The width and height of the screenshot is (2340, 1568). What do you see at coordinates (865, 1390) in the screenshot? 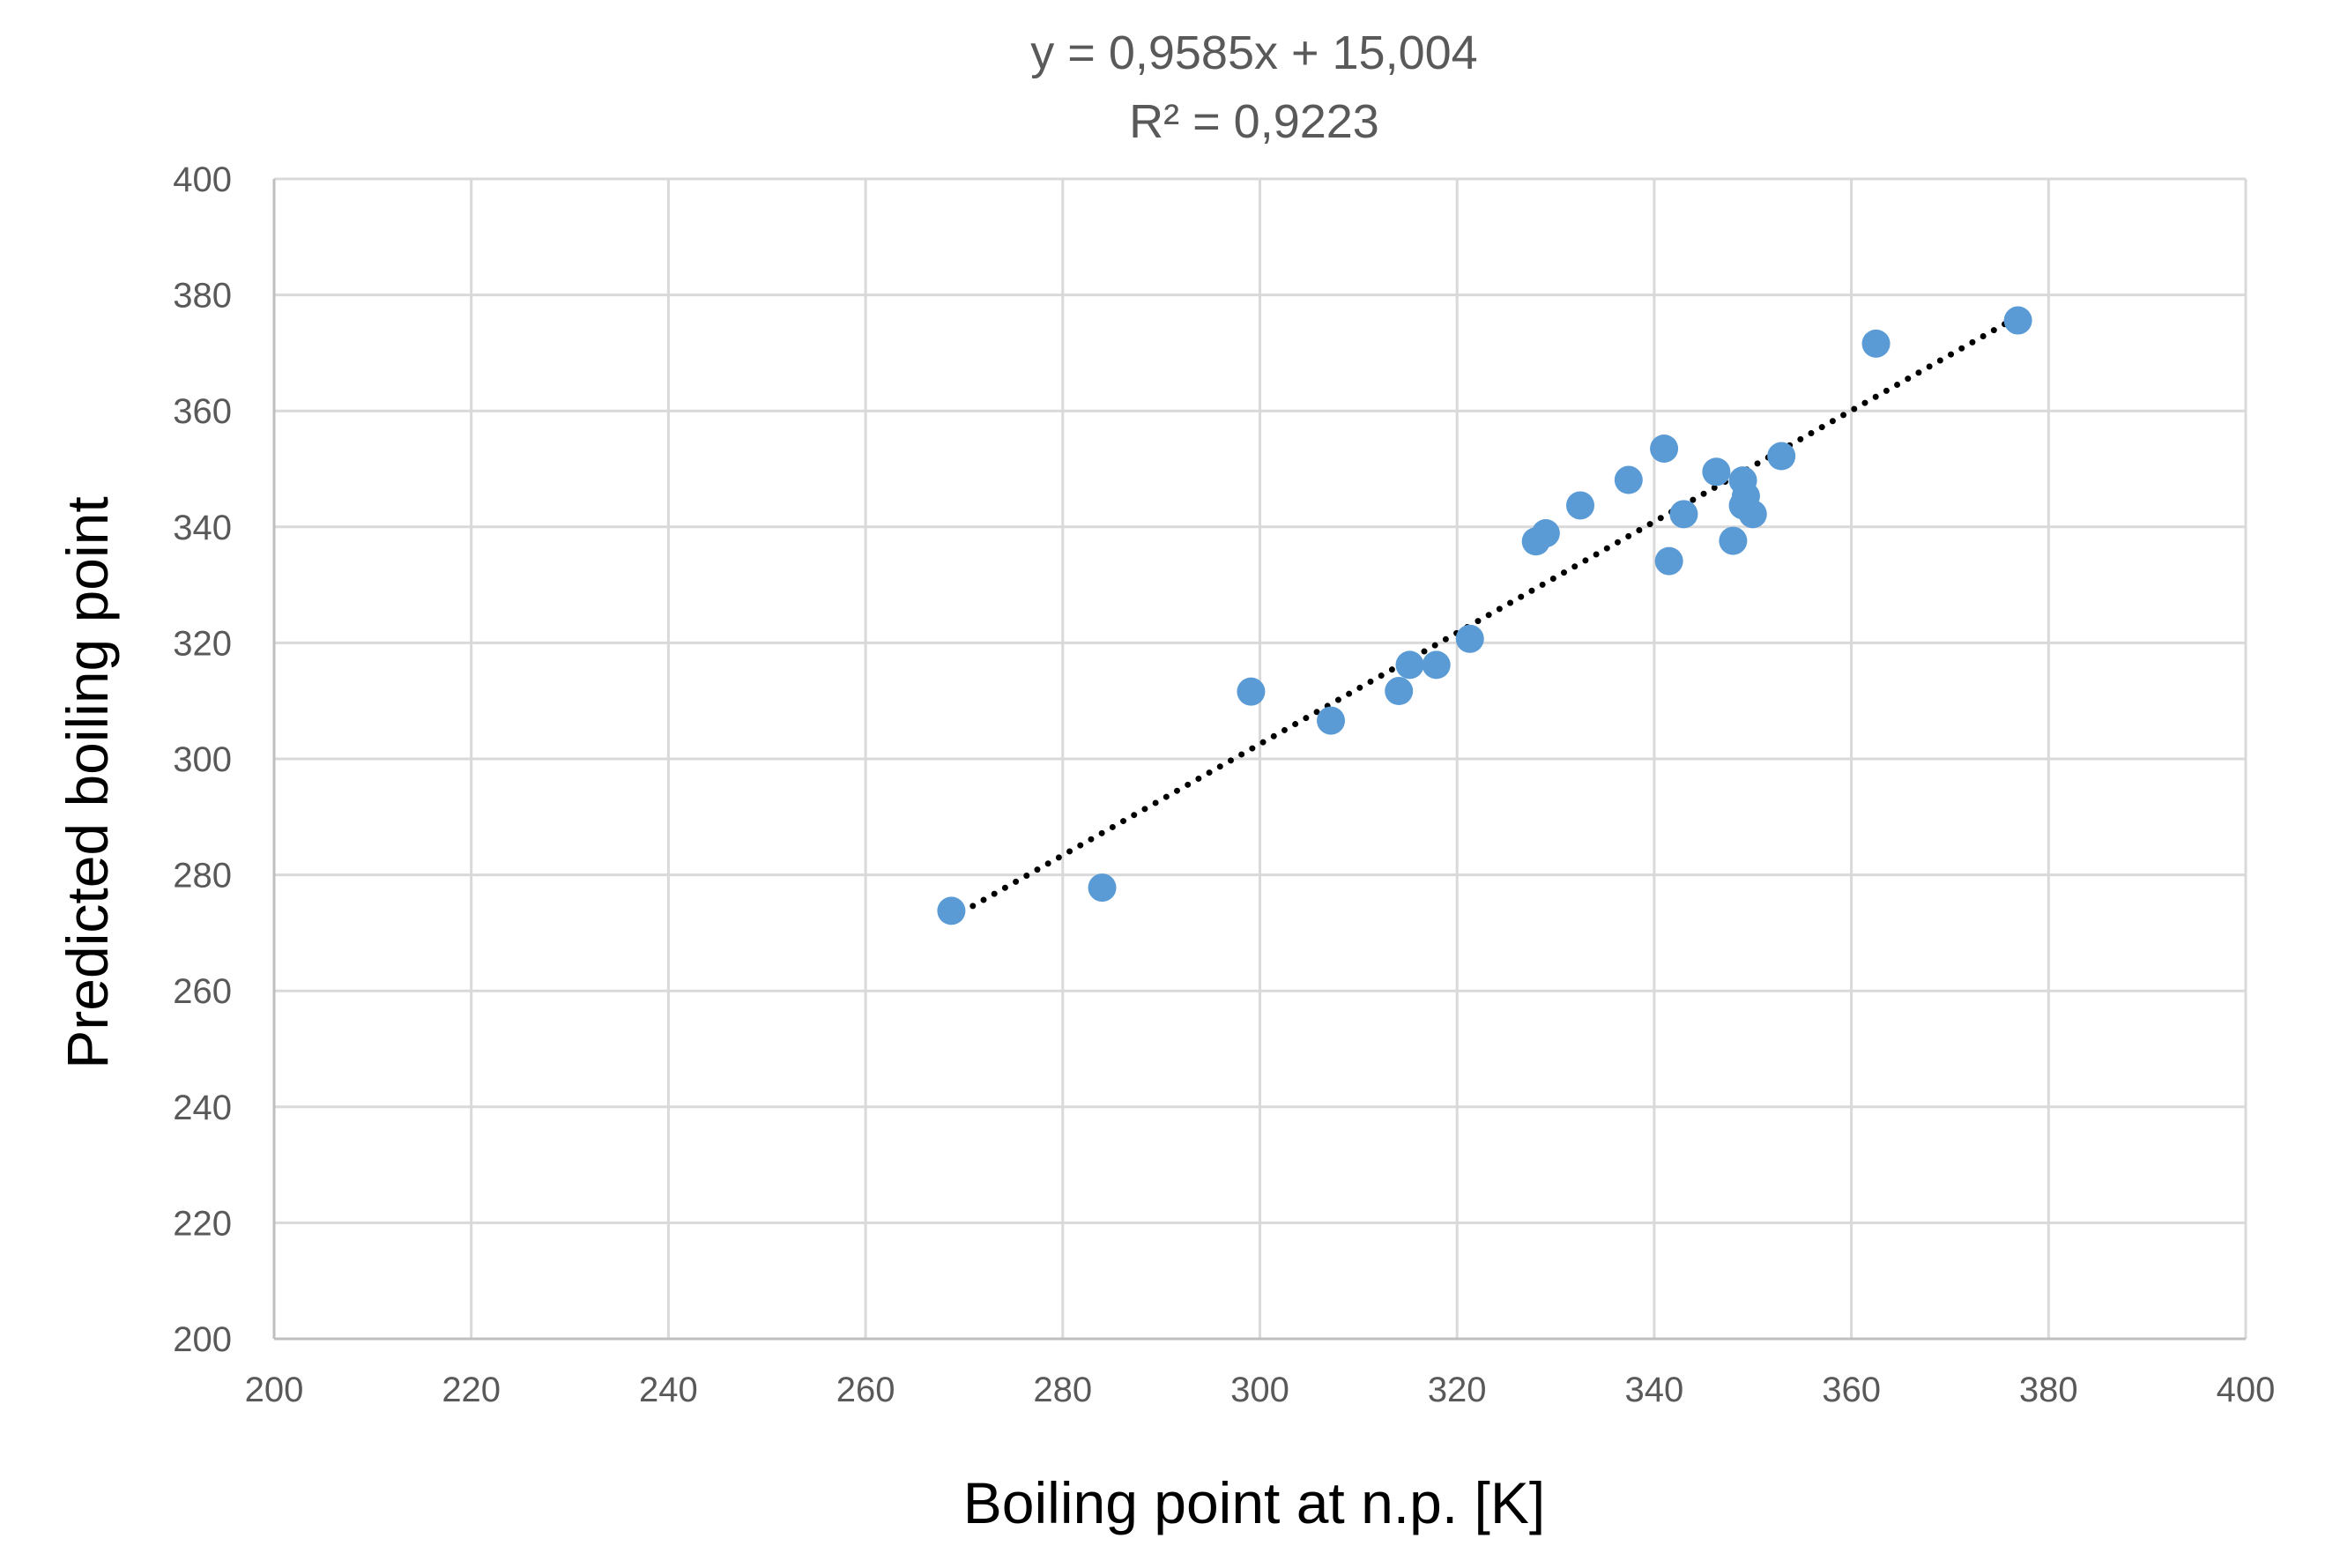
I see `x-tick-label: 260` at bounding box center [865, 1390].